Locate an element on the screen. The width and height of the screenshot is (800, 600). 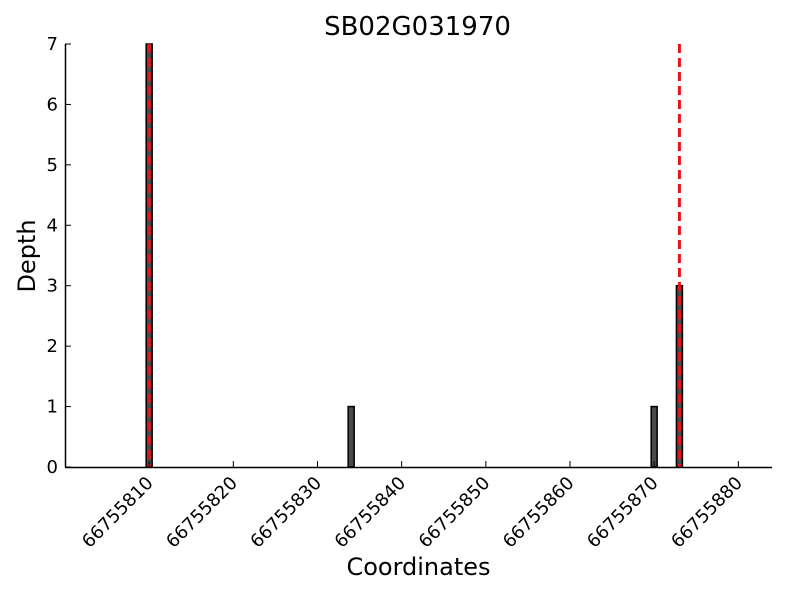
y-tick-label: 4 is located at coordinates (52, 225).